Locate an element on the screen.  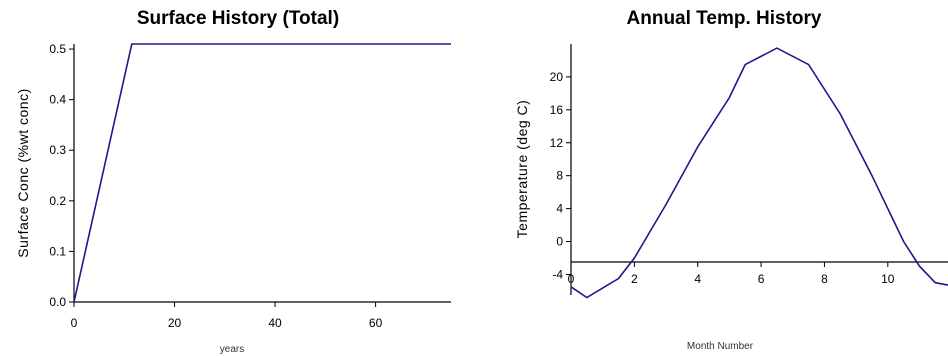
x-tick-label: 4 is located at coordinates (697, 279).